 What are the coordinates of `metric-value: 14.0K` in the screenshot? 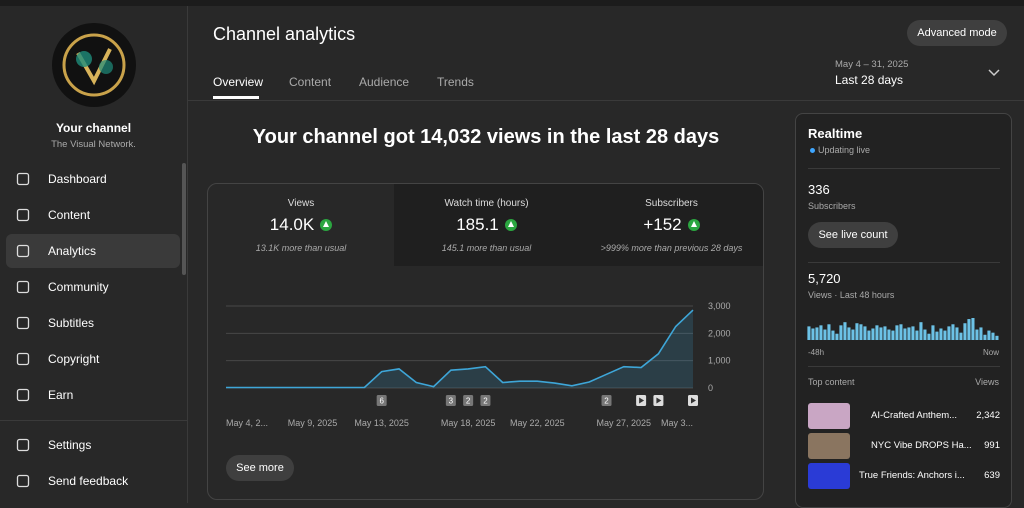 It's located at (292, 224).